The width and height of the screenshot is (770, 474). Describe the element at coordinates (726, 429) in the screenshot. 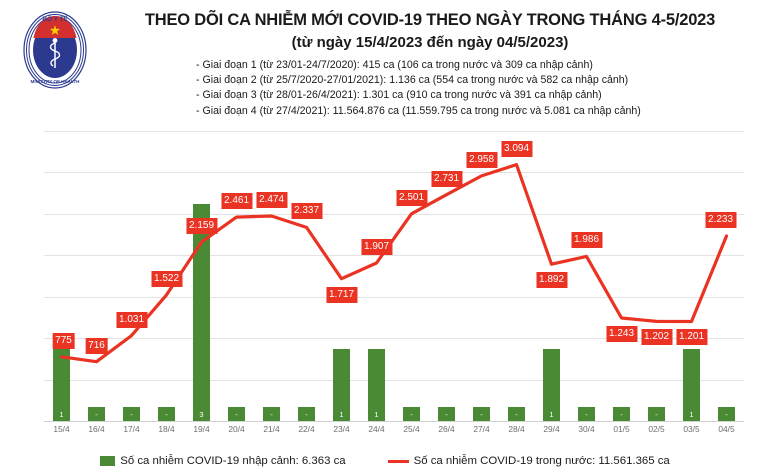

I see `x-axis-tick-label: 04/5` at that location.